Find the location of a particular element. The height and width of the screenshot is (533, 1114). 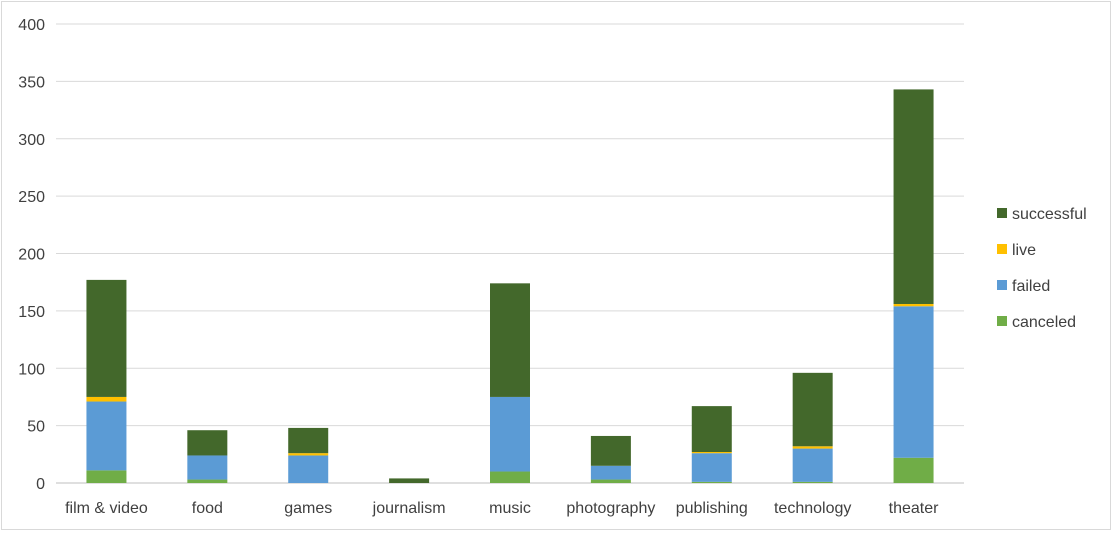

bar-stack-music is located at coordinates (510, 383).